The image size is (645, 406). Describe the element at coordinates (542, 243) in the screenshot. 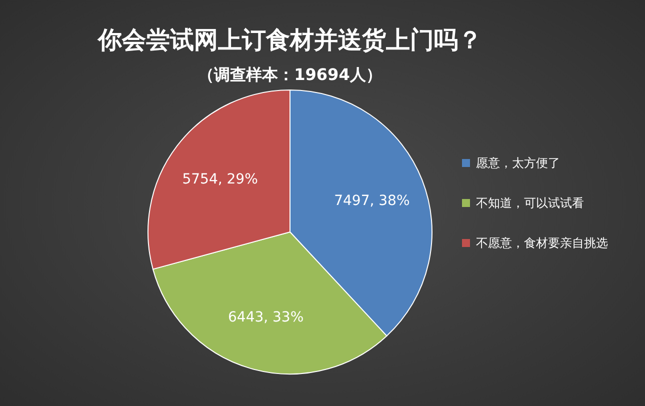

I see `legend-label: 不愿意，食材要亲自挑选` at that location.